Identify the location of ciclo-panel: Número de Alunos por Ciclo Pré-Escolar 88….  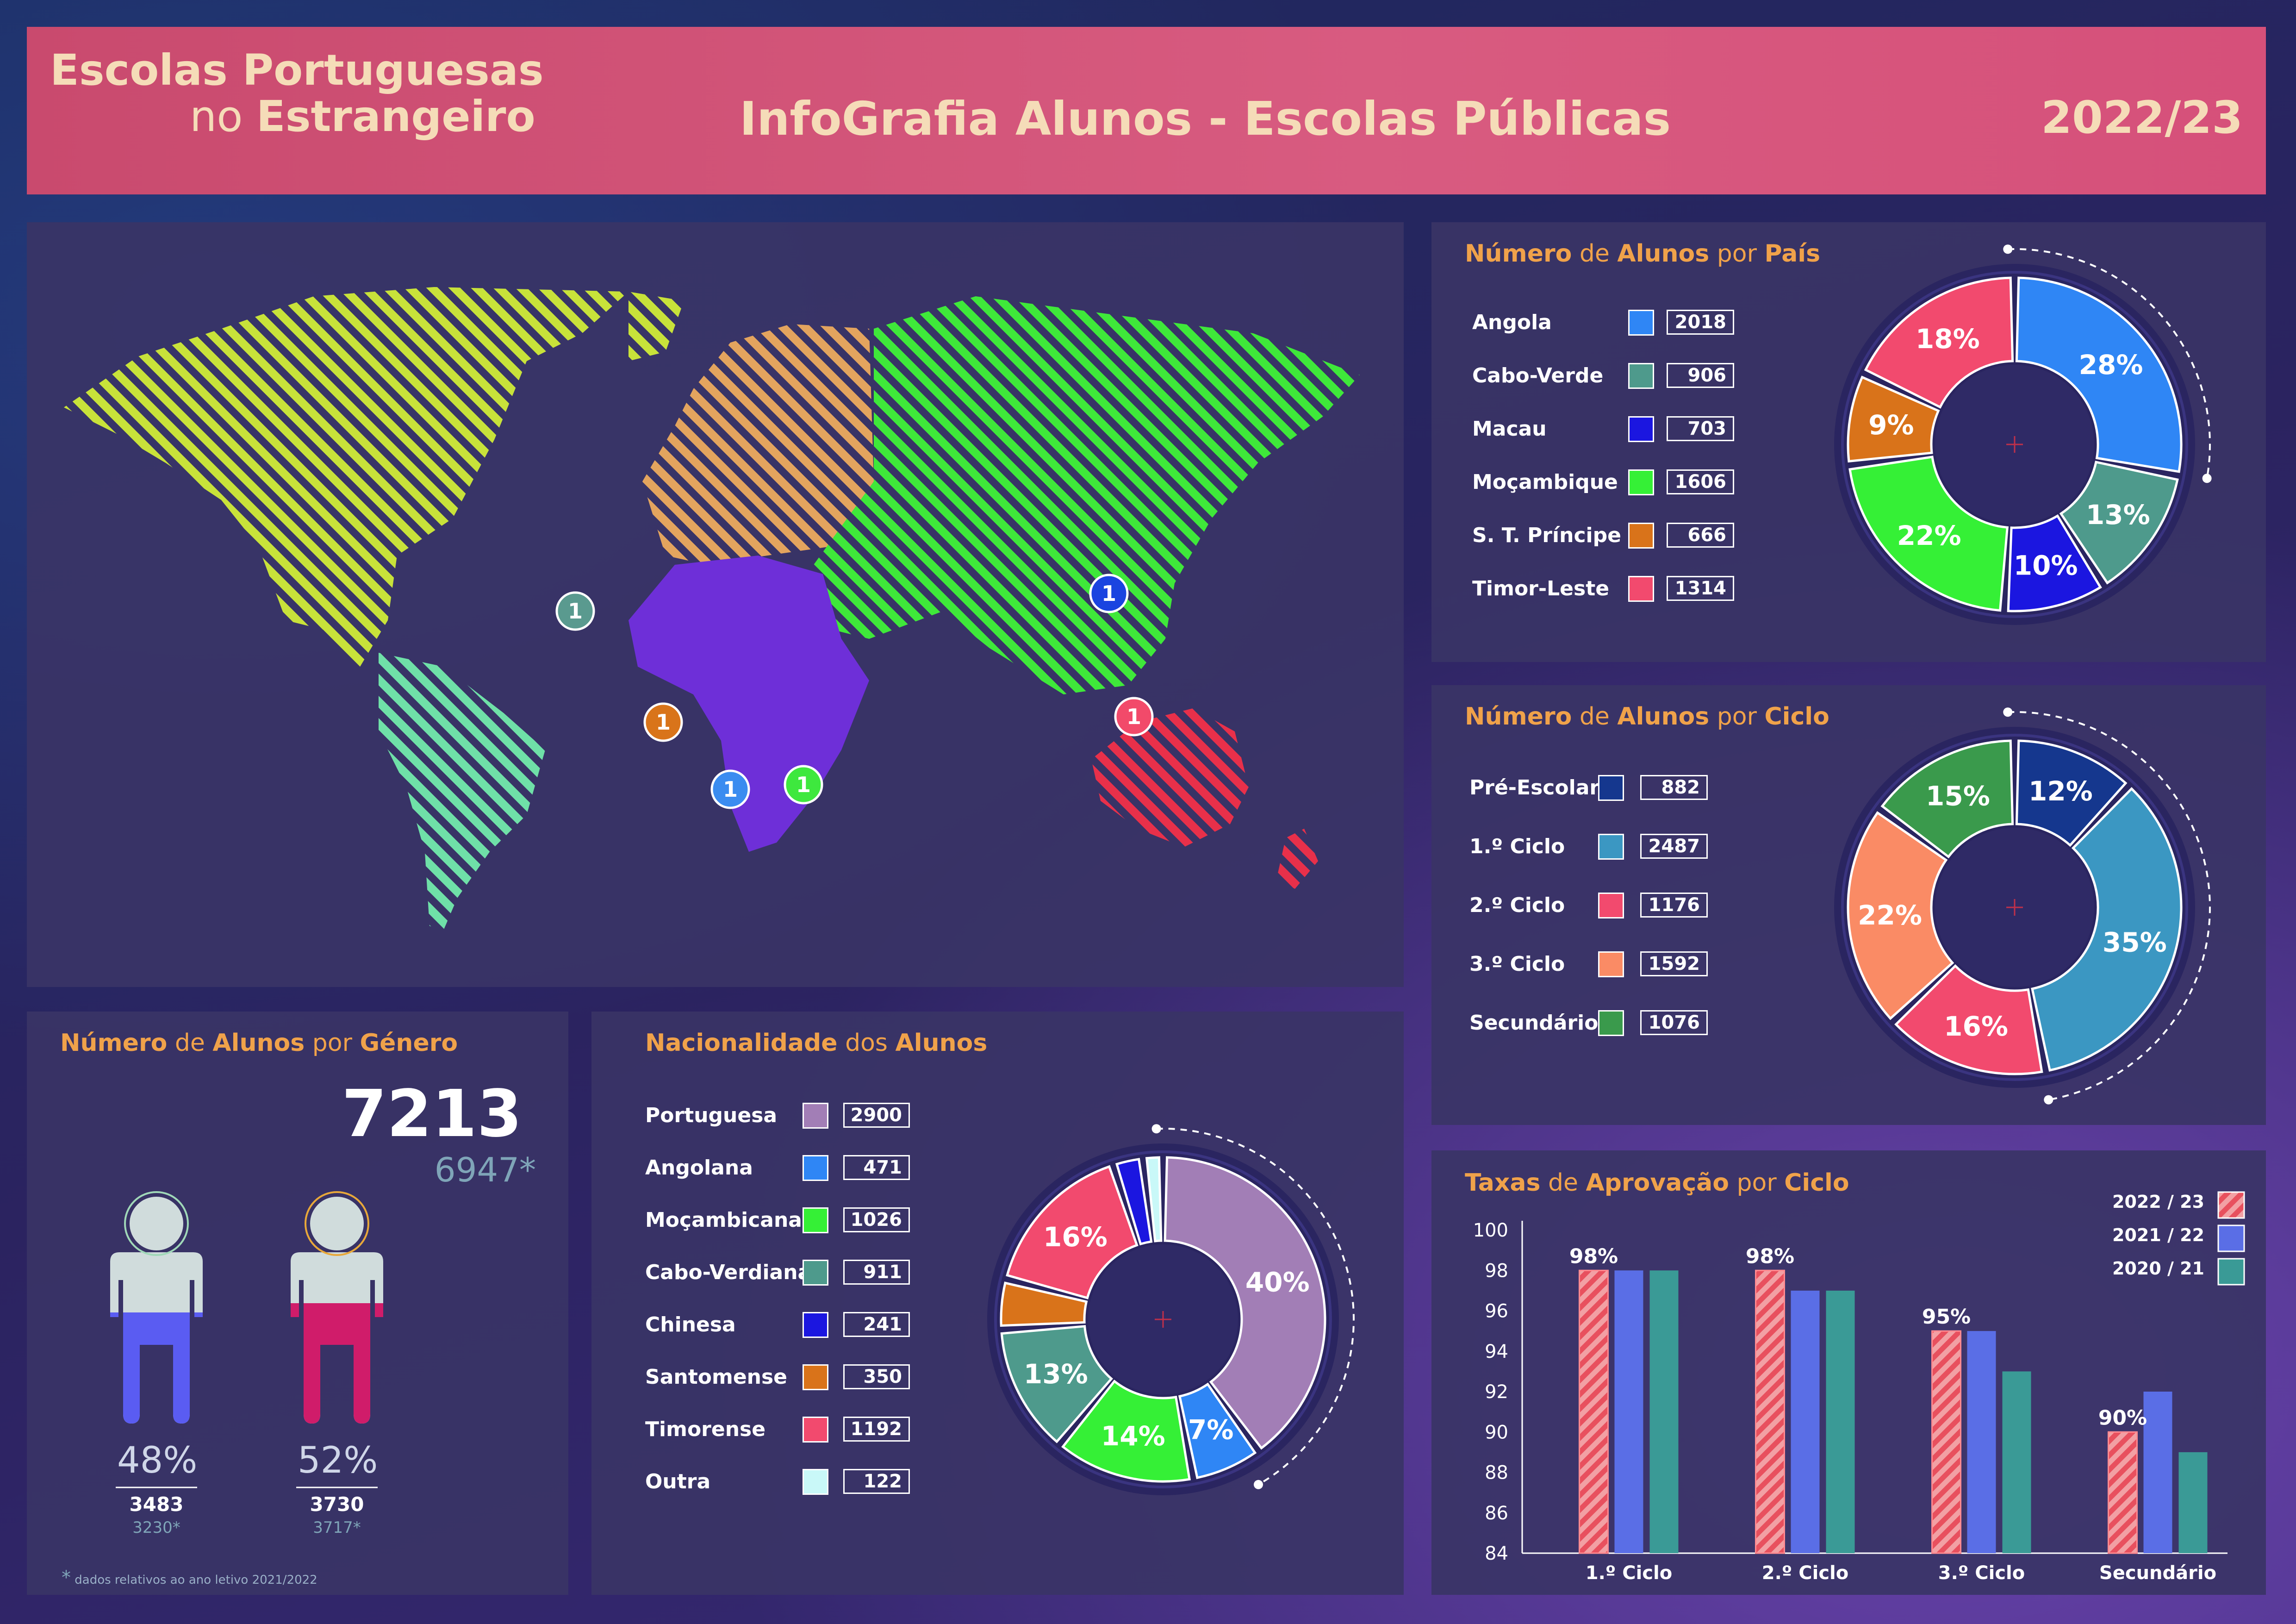
(1848, 905).